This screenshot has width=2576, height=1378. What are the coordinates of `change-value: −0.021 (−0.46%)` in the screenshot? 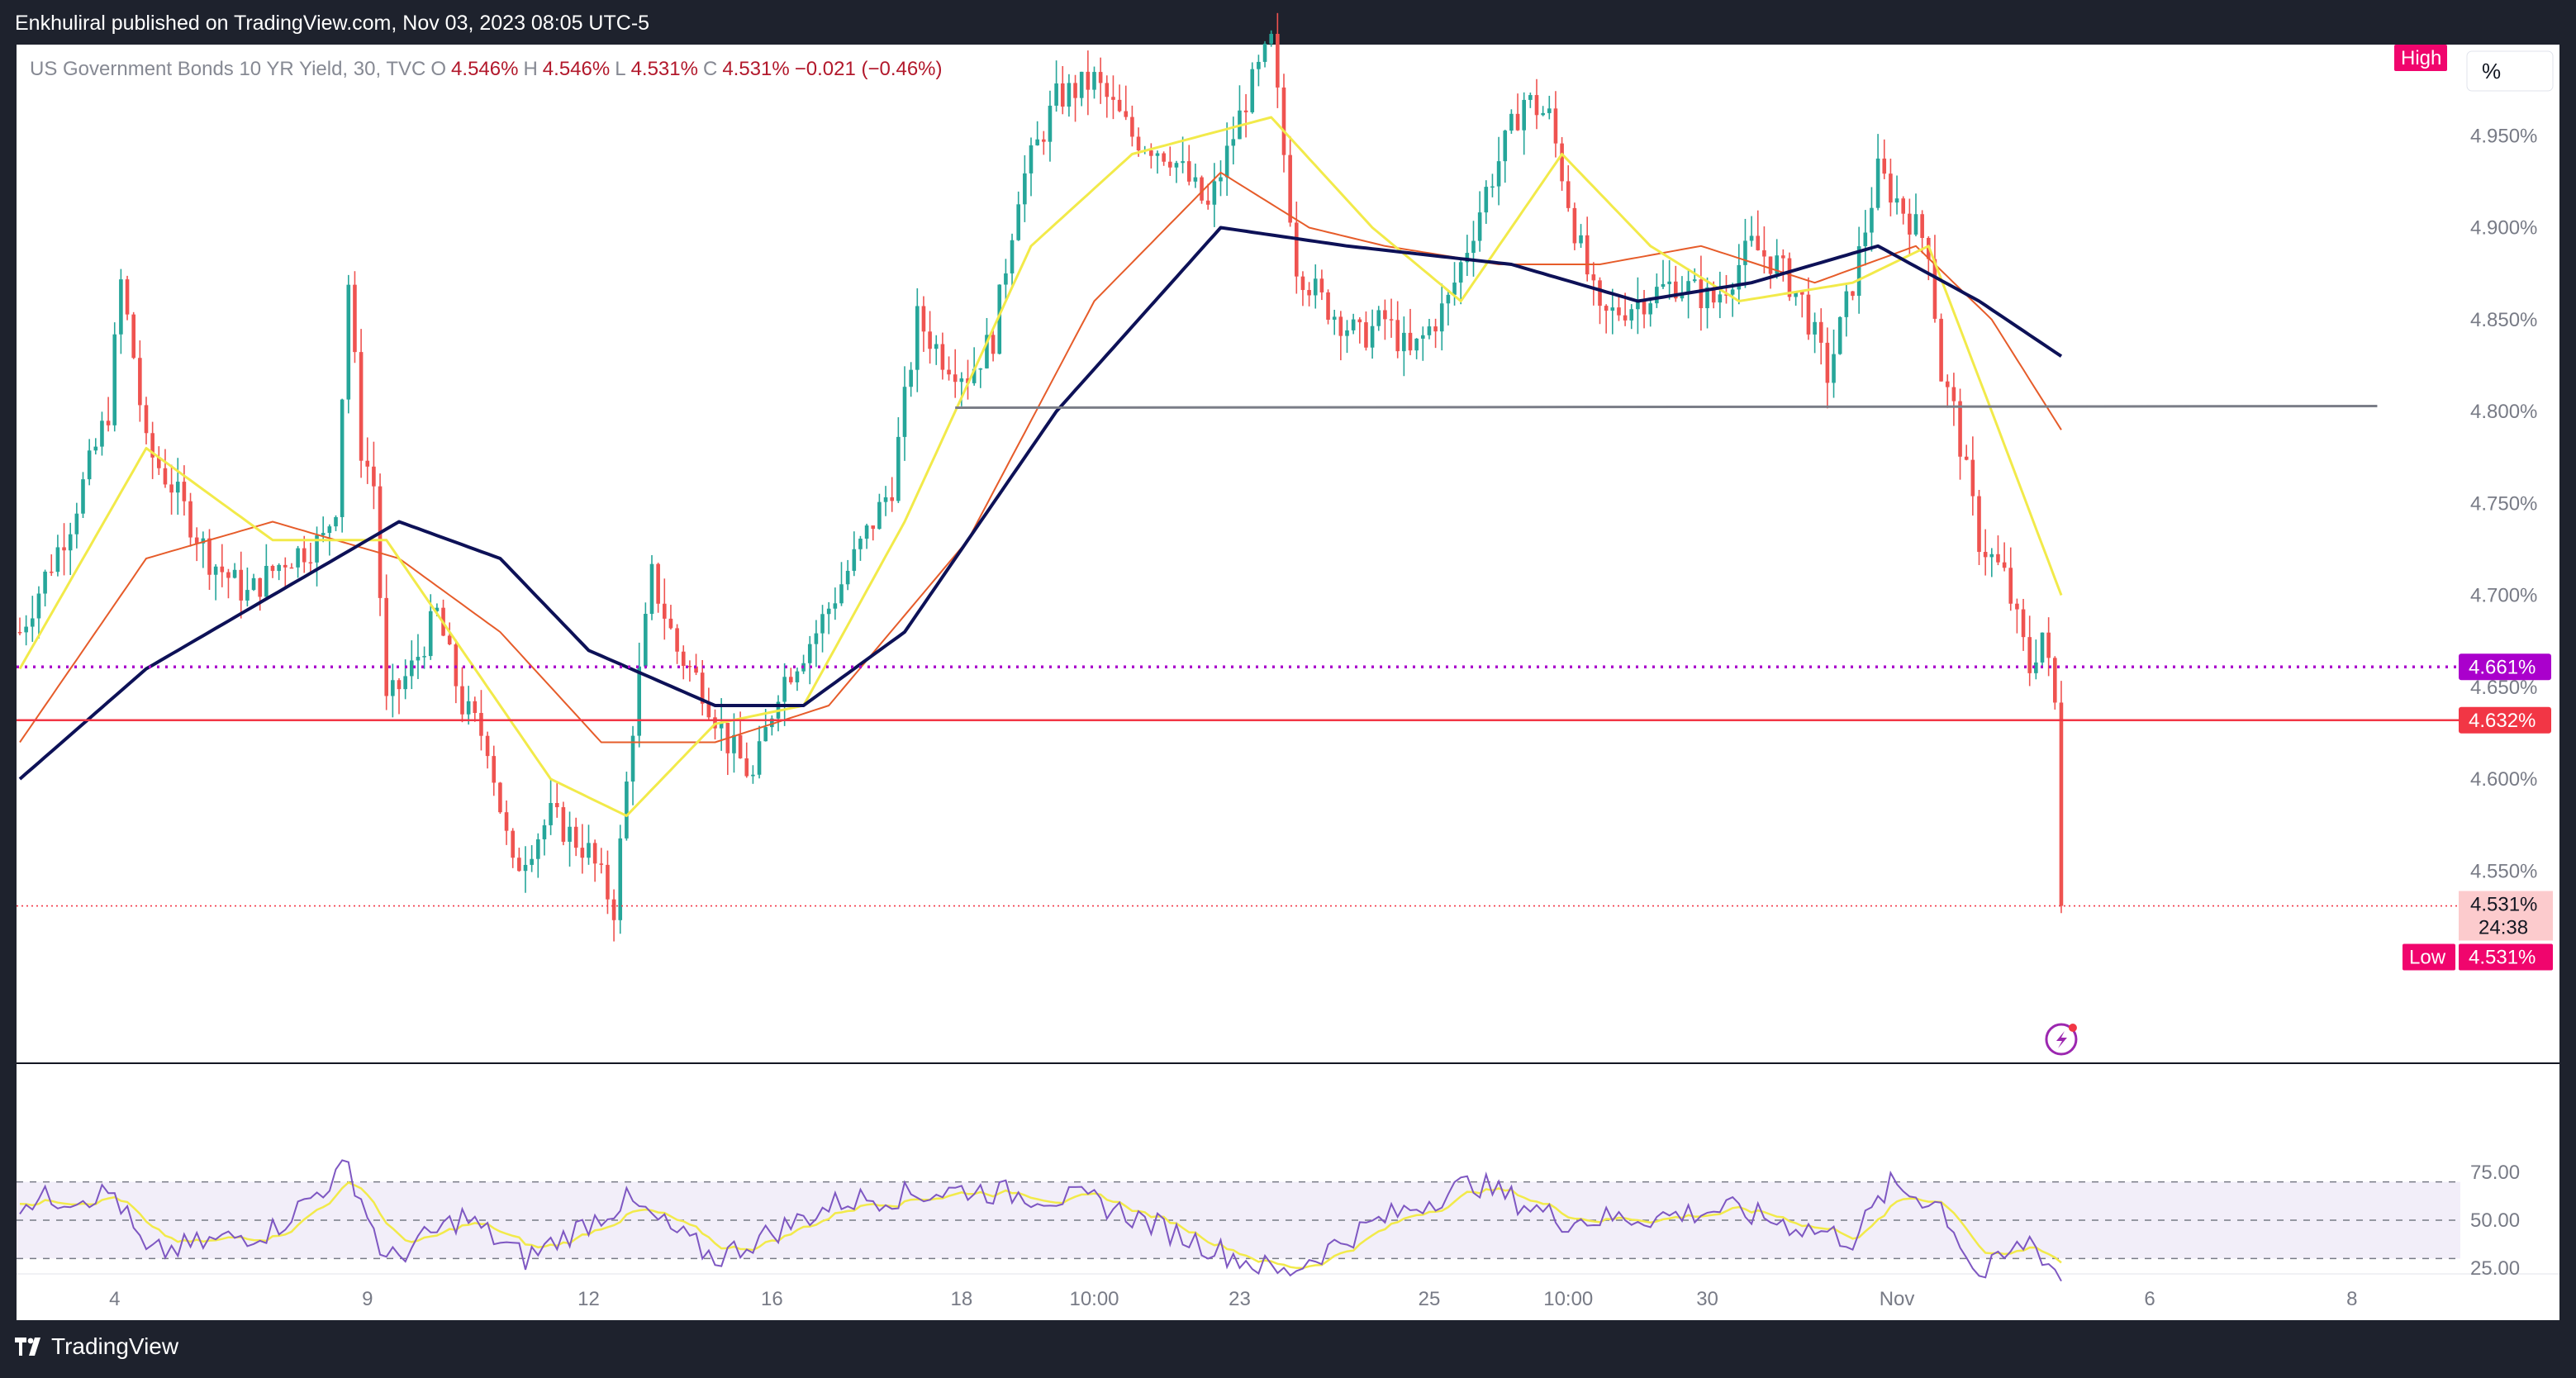 It's located at (869, 69).